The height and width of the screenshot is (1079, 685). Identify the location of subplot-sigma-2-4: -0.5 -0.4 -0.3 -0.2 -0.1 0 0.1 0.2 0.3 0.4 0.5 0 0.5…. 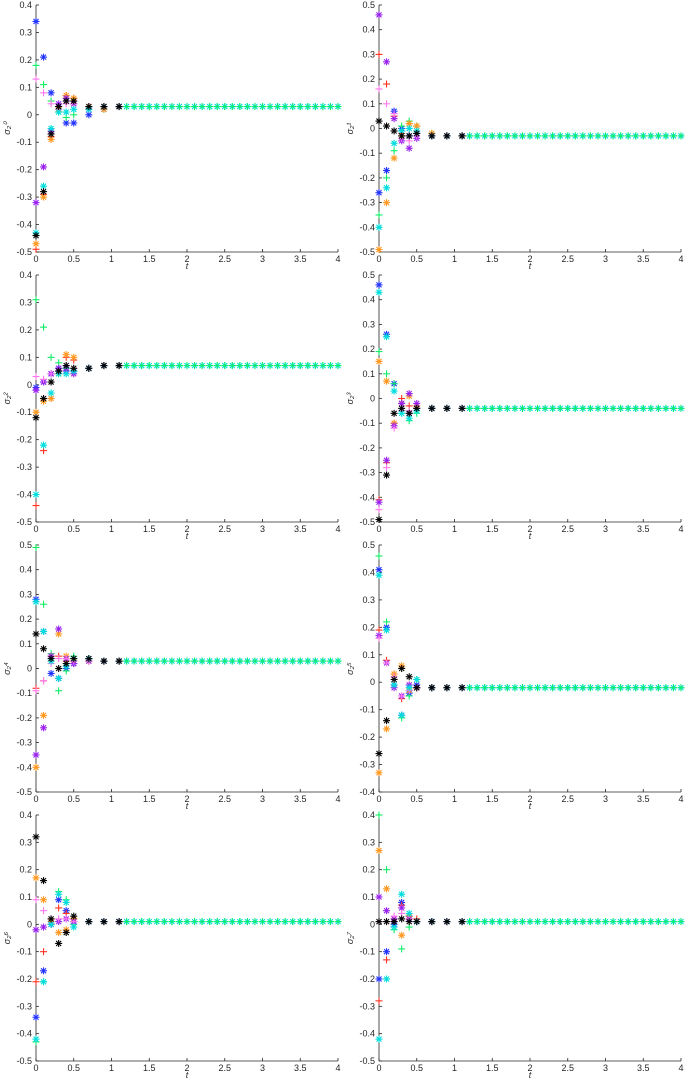
(171, 675).